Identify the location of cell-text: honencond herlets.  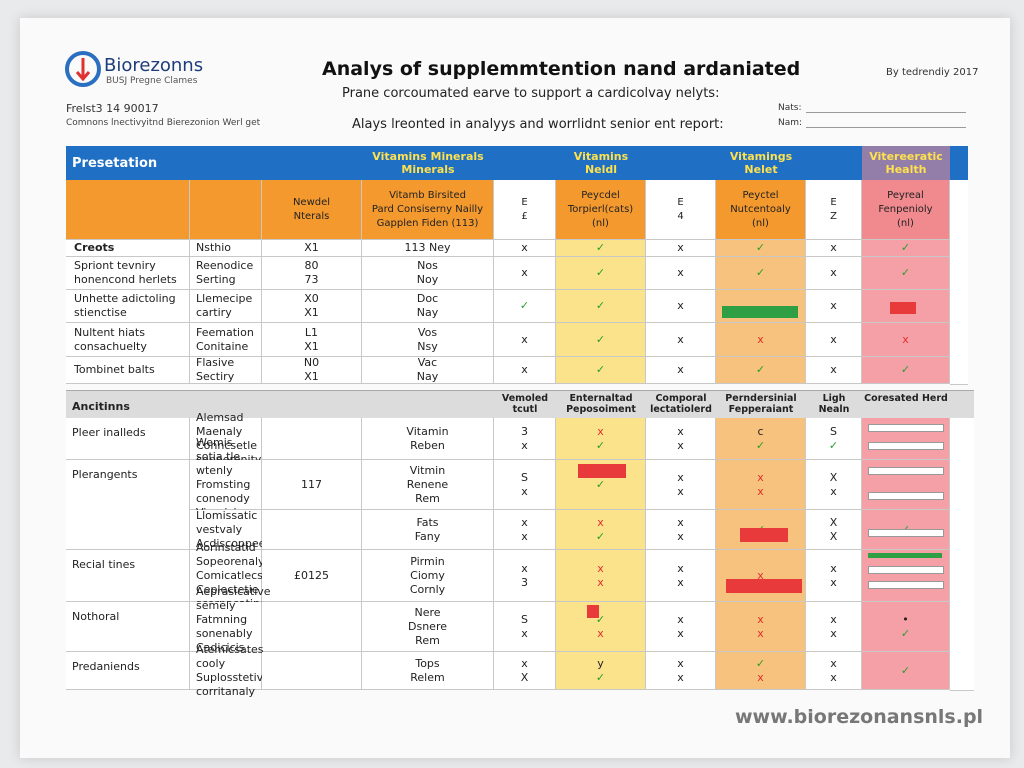
(125, 279).